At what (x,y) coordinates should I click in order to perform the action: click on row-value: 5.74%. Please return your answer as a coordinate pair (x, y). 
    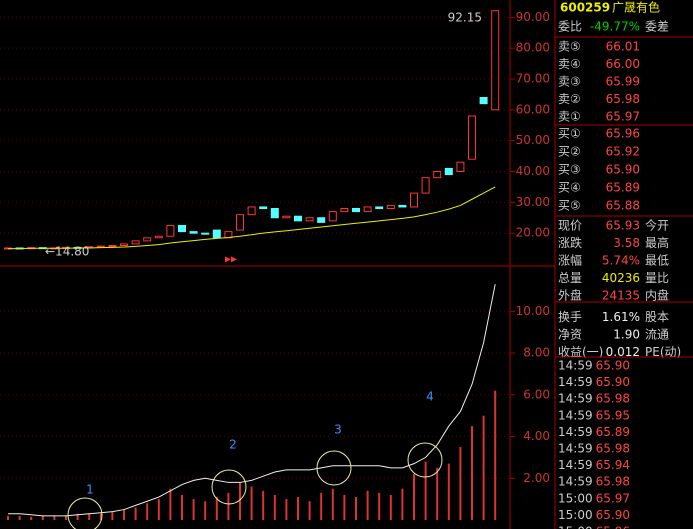
    Looking at the image, I should click on (621, 261).